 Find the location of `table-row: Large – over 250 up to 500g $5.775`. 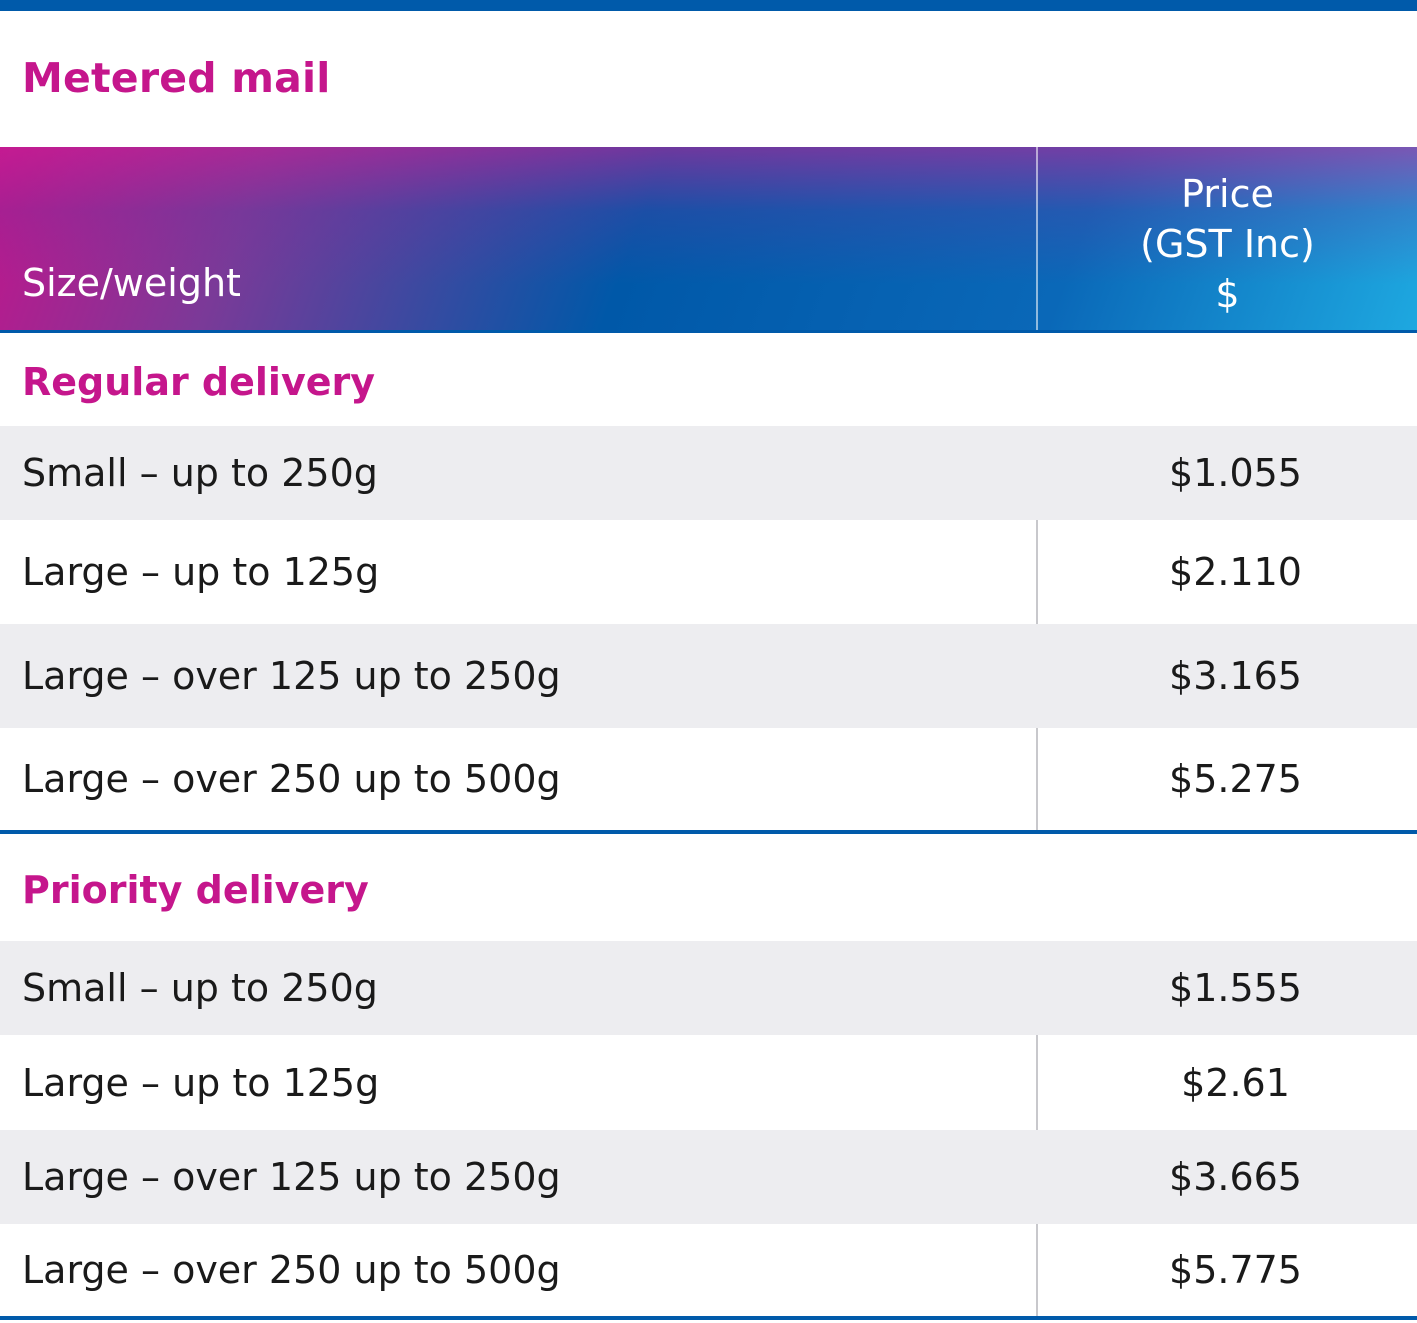

table-row: Large – over 250 up to 500g $5.775 is located at coordinates (708, 1270).